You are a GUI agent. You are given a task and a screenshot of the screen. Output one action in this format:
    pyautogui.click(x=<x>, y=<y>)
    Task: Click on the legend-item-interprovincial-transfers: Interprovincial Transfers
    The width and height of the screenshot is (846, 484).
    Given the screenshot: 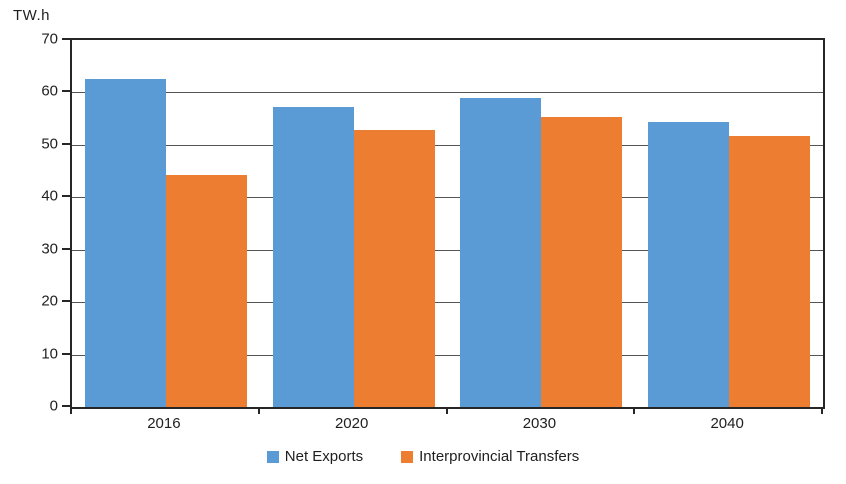 What is the action you would take?
    pyautogui.click(x=490, y=456)
    